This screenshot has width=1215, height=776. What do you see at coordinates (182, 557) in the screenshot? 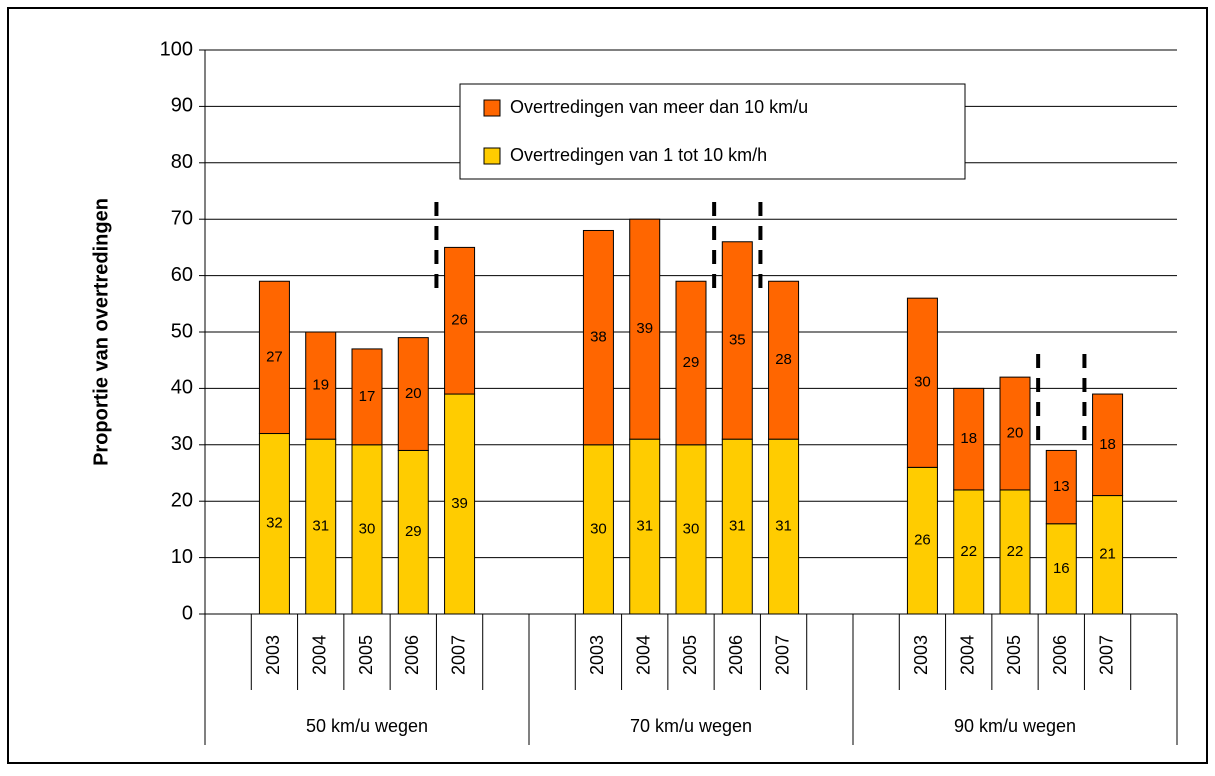
I see `y-tick-label: 10` at bounding box center [182, 557].